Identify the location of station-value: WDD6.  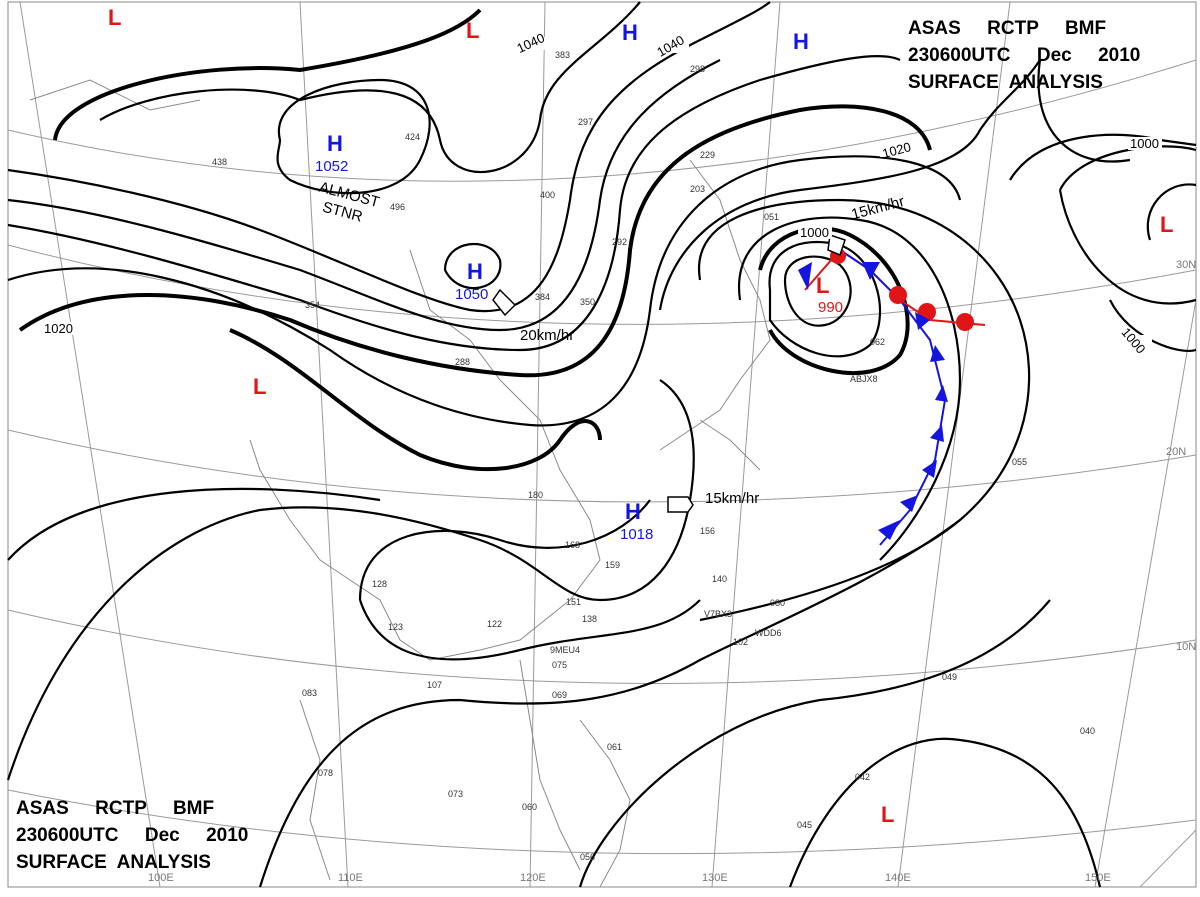
(768, 633).